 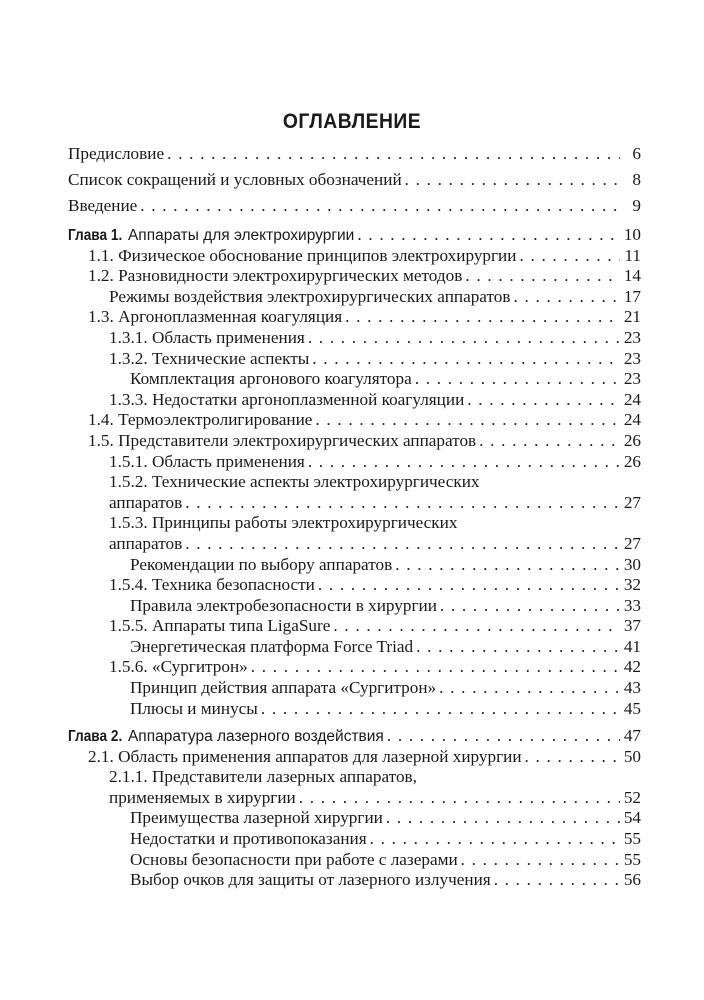 What do you see at coordinates (283, 605) in the screenshot?
I see `entry-title: Правила электробезопасности в хирургии` at bounding box center [283, 605].